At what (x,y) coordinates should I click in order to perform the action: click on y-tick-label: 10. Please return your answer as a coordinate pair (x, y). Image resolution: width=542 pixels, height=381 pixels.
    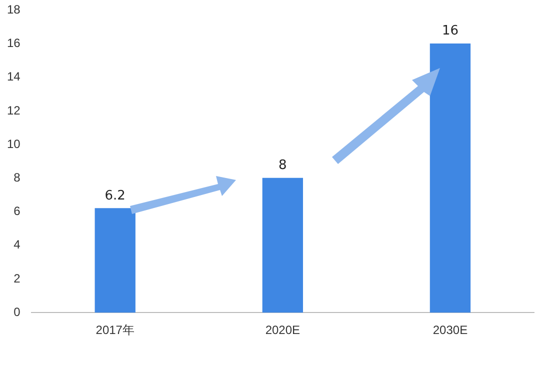
    Looking at the image, I should click on (13, 143).